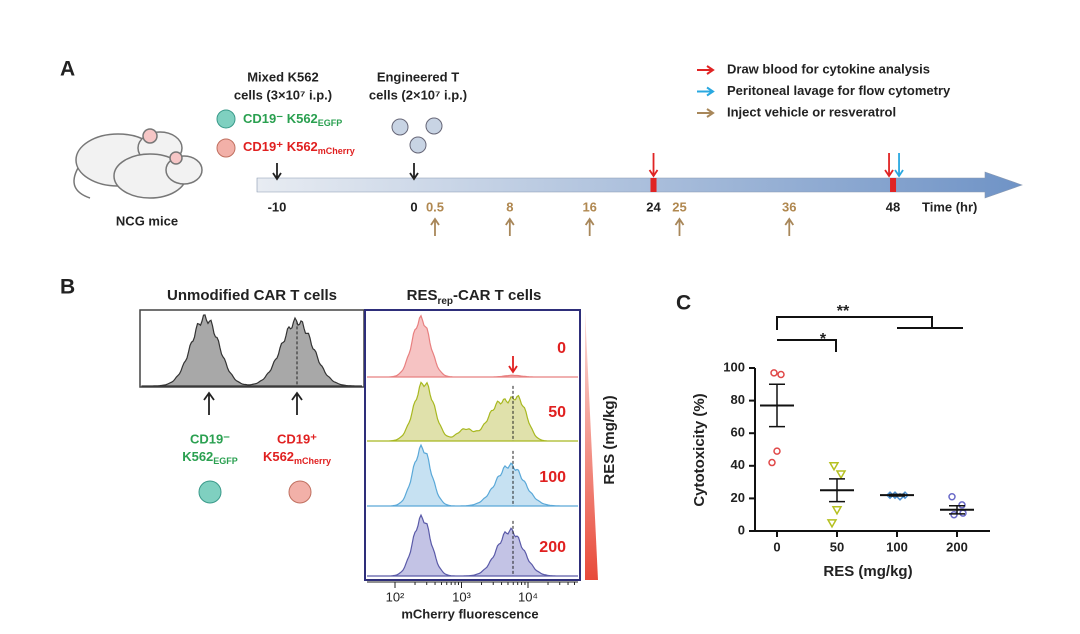 The height and width of the screenshot is (634, 1080). I want to click on panel-label: A, so click(67, 69).